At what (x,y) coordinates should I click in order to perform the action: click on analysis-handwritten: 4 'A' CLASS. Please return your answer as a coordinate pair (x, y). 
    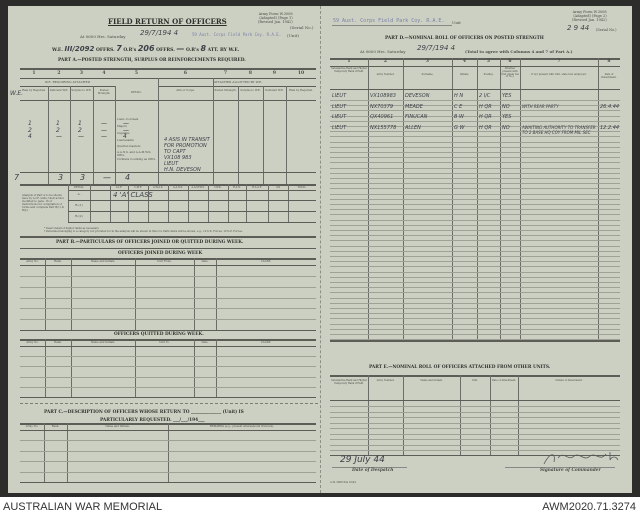
    Looking at the image, I should click on (133, 195).